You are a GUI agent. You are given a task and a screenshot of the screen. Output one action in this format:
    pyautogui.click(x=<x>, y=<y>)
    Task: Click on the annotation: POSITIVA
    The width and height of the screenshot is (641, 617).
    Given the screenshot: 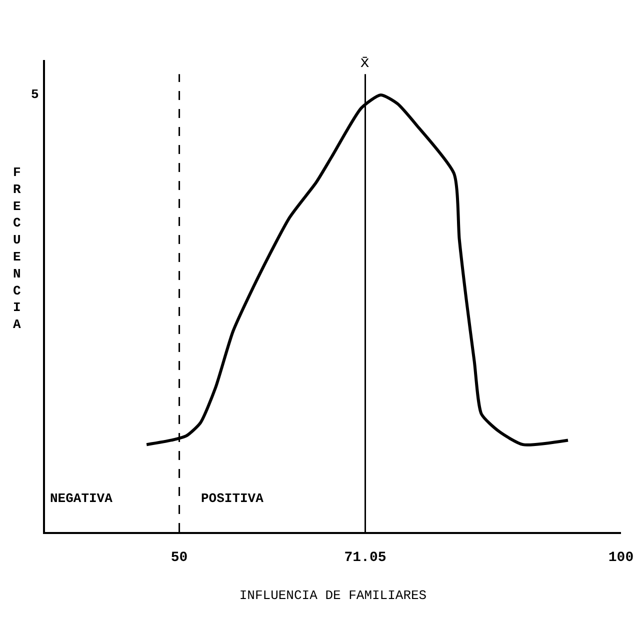 What is the action you would take?
    pyautogui.click(x=232, y=498)
    